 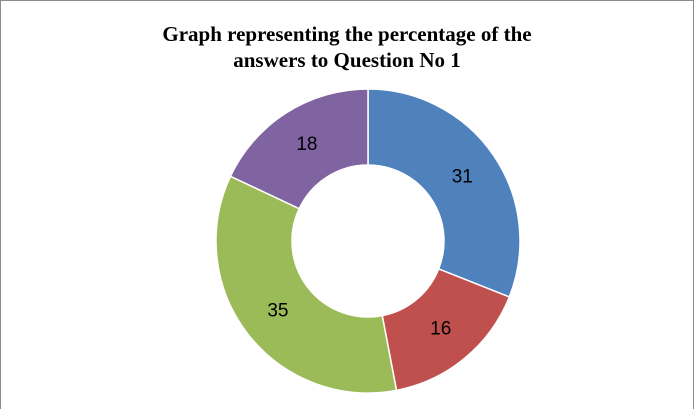 What do you see at coordinates (347, 60) in the screenshot?
I see `chart-title-line-2: answers to Question No 1` at bounding box center [347, 60].